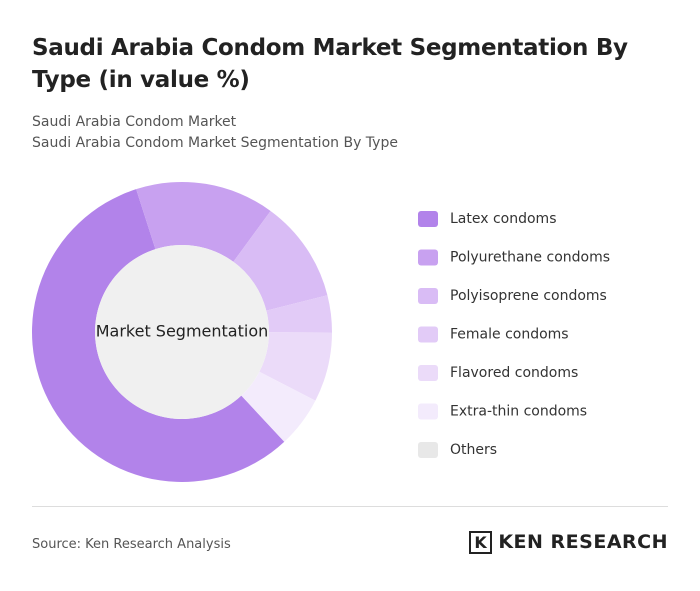 The width and height of the screenshot is (700, 591). What do you see at coordinates (481, 542) in the screenshot?
I see `logo-icon: K` at bounding box center [481, 542].